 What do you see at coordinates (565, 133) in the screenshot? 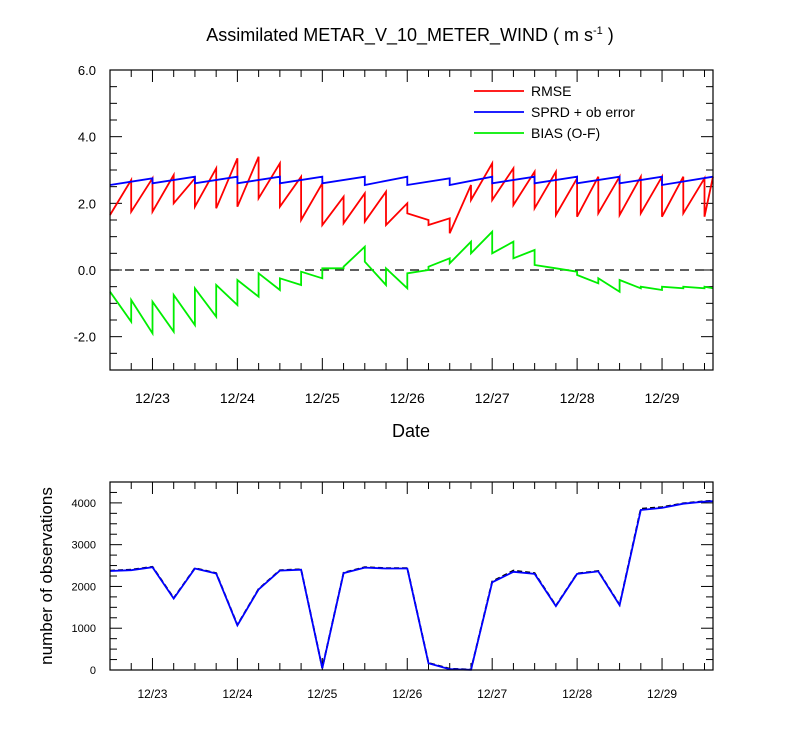
I see `legend-label-bias: BIAS (O-F)` at bounding box center [565, 133].